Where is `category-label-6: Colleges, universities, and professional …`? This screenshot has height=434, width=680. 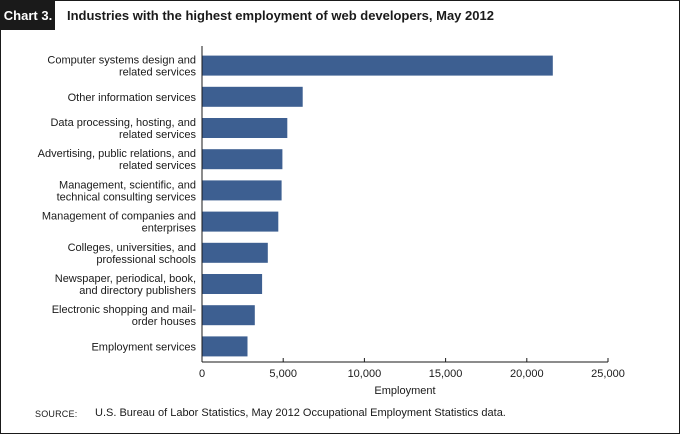
category-label-6: Colleges, universities, and professional … is located at coordinates (132, 254).